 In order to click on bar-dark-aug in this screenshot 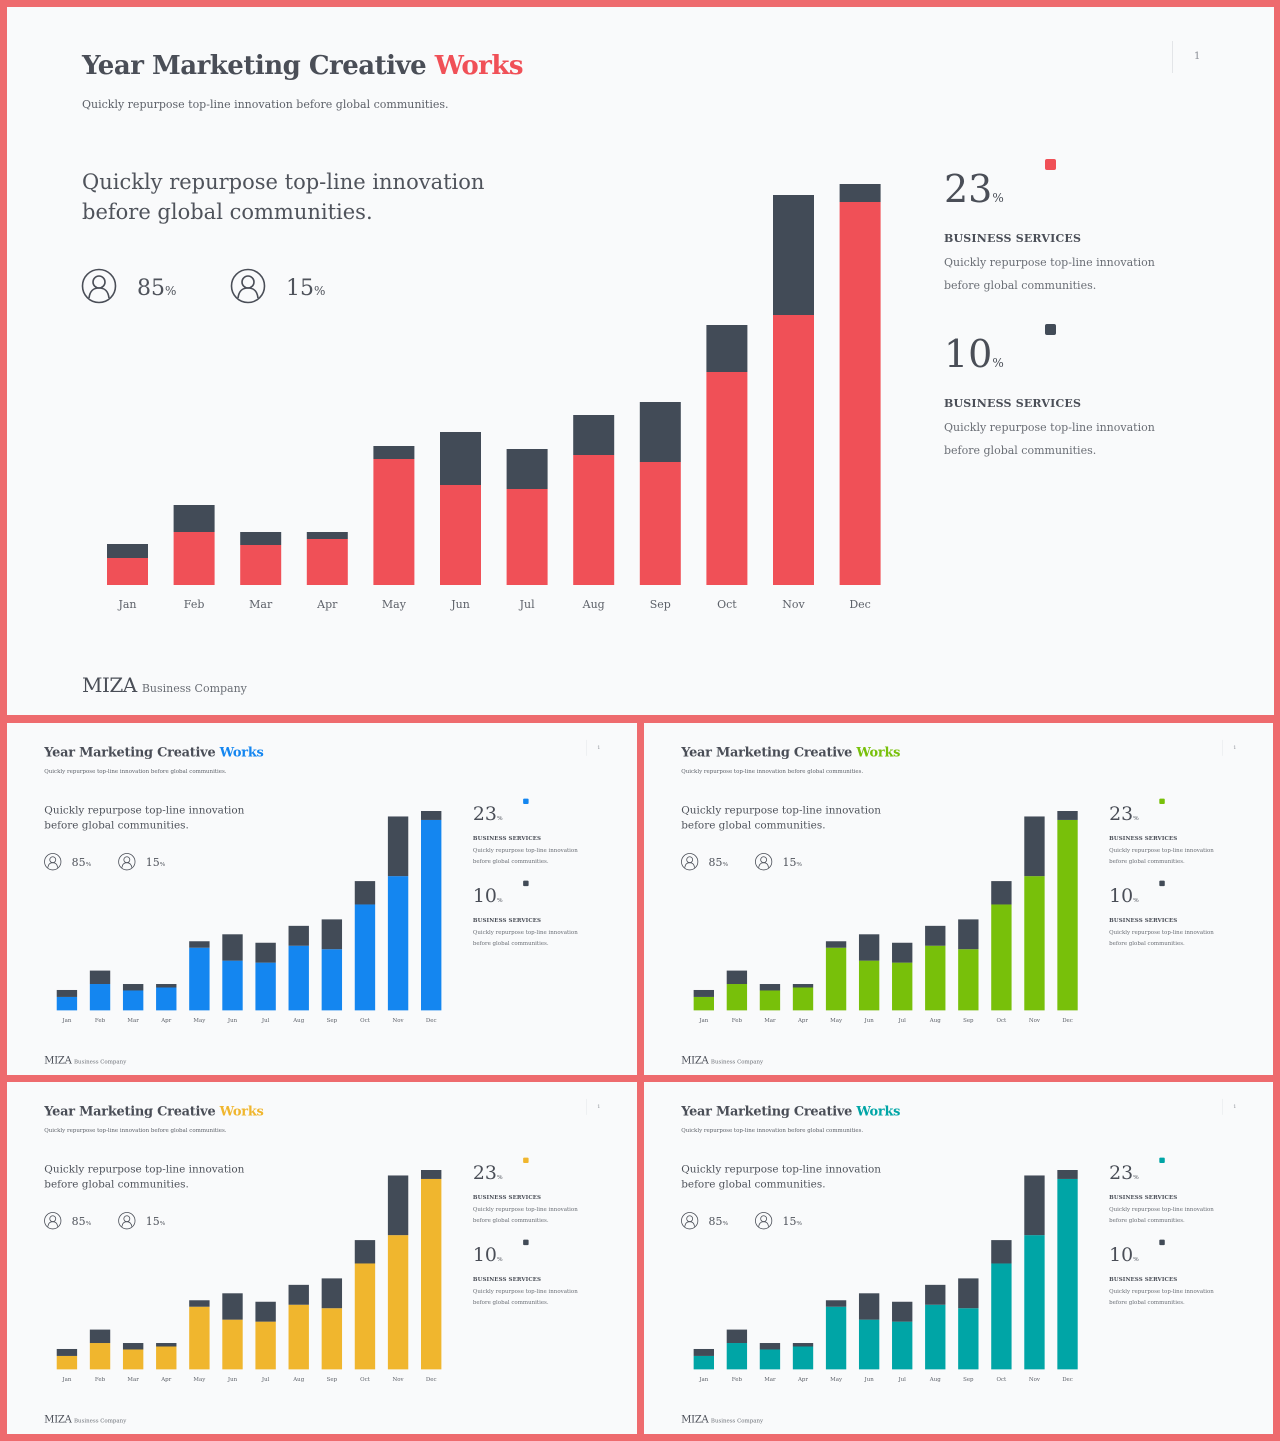, I will do `click(594, 435)`.